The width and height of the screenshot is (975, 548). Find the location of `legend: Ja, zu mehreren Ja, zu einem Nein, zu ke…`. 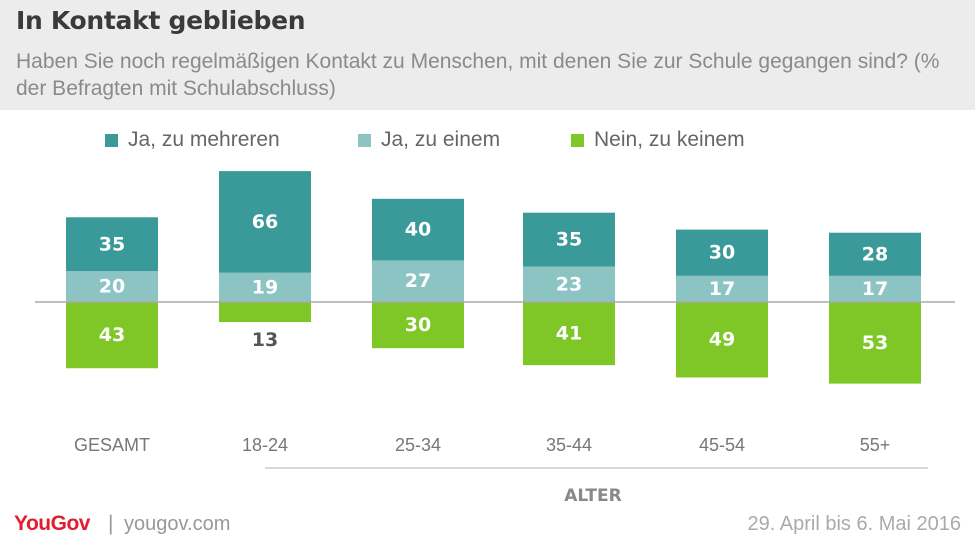

legend: Ja, zu mehreren Ja, zu einem Nein, zu ke… is located at coordinates (487, 140).